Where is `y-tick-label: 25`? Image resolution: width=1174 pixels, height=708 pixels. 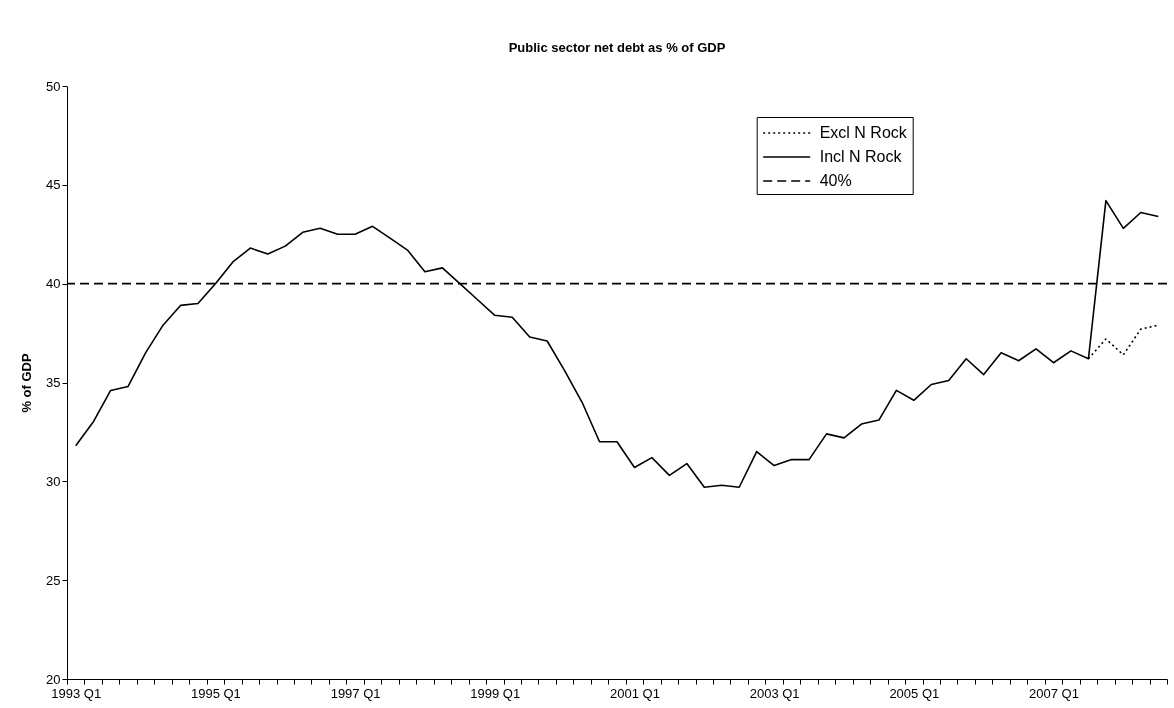 y-tick-label: 25 is located at coordinates (53, 580).